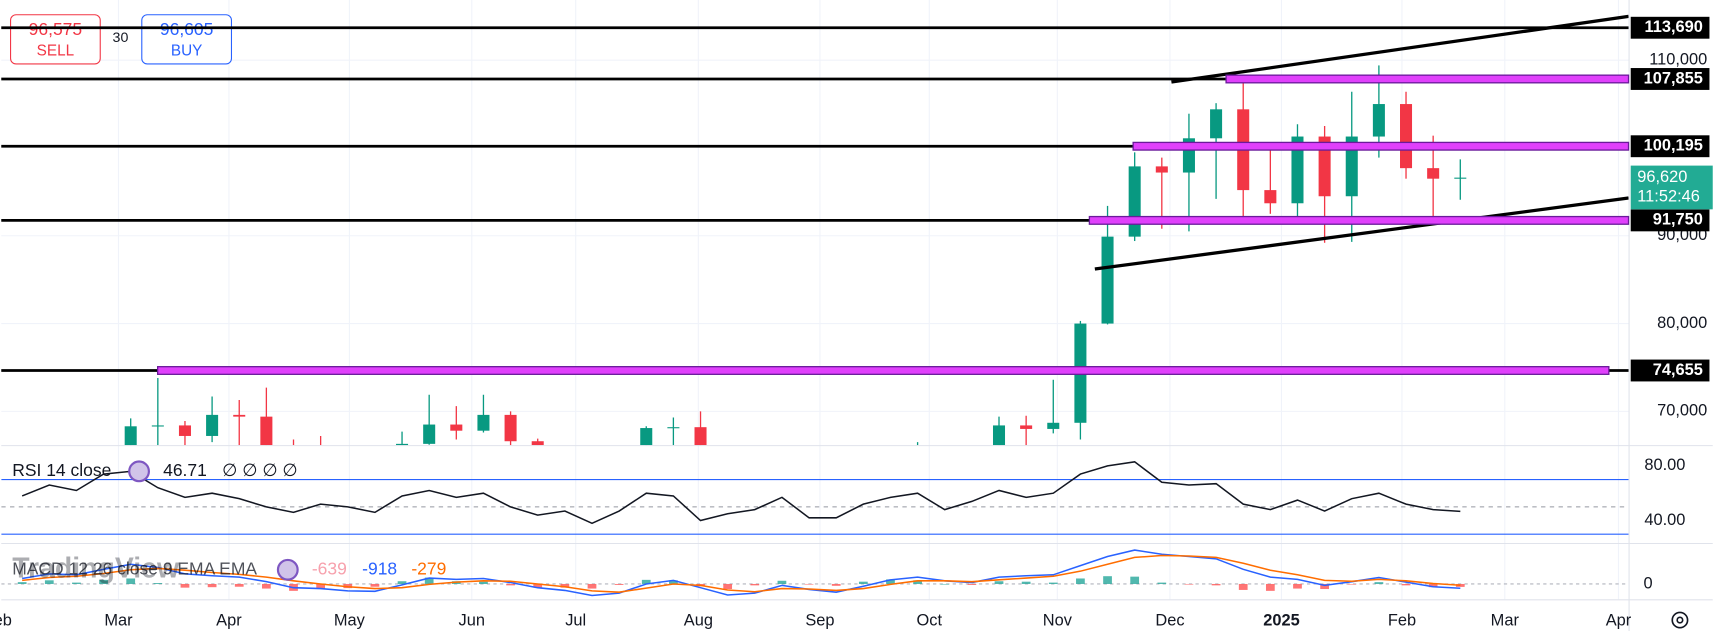 This screenshot has width=1714, height=631. I want to click on macd-pane, so click(815, 573).